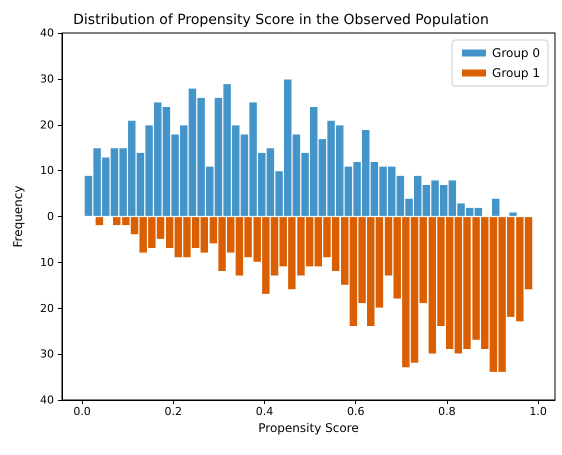  I want to click on y-axis-title: Frequency, so click(18, 217).